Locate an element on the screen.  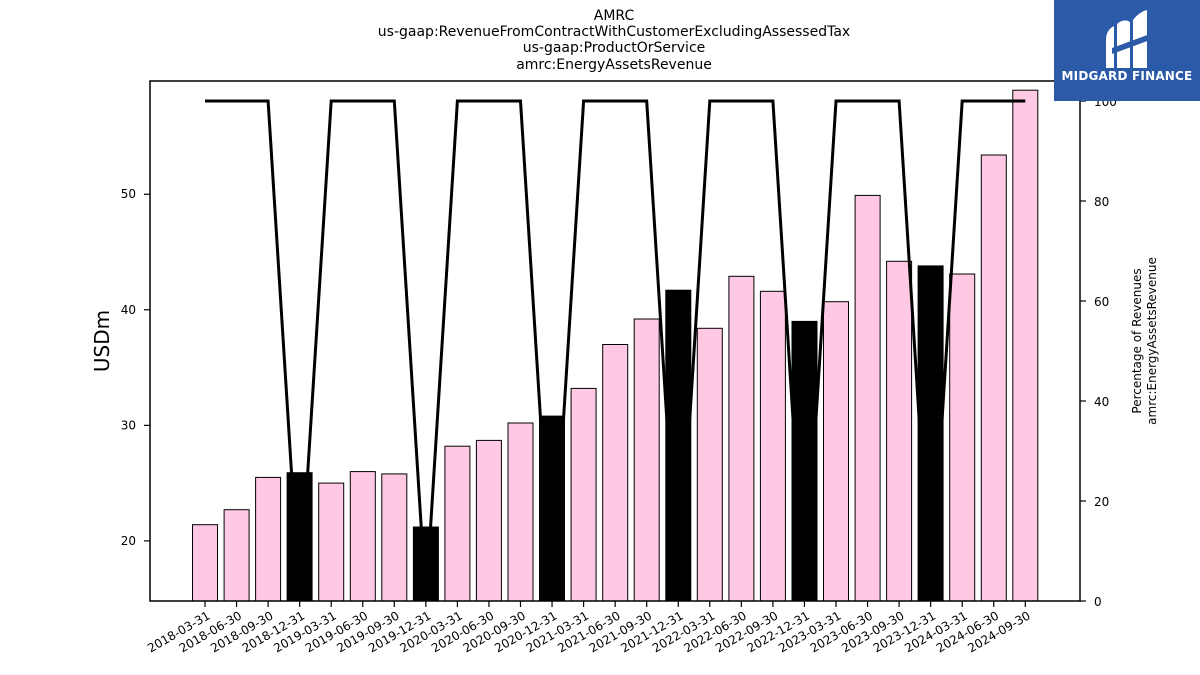
left-tick-label: 50 is located at coordinates (128, 194).